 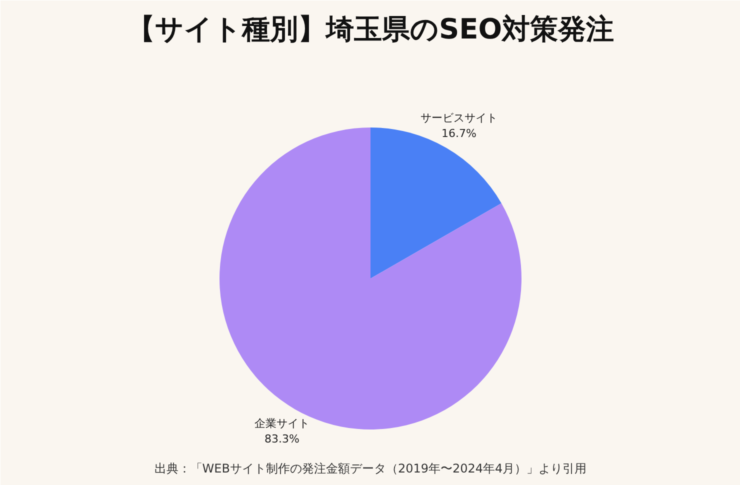 I want to click on slice-label: 企業サイト, so click(x=282, y=423).